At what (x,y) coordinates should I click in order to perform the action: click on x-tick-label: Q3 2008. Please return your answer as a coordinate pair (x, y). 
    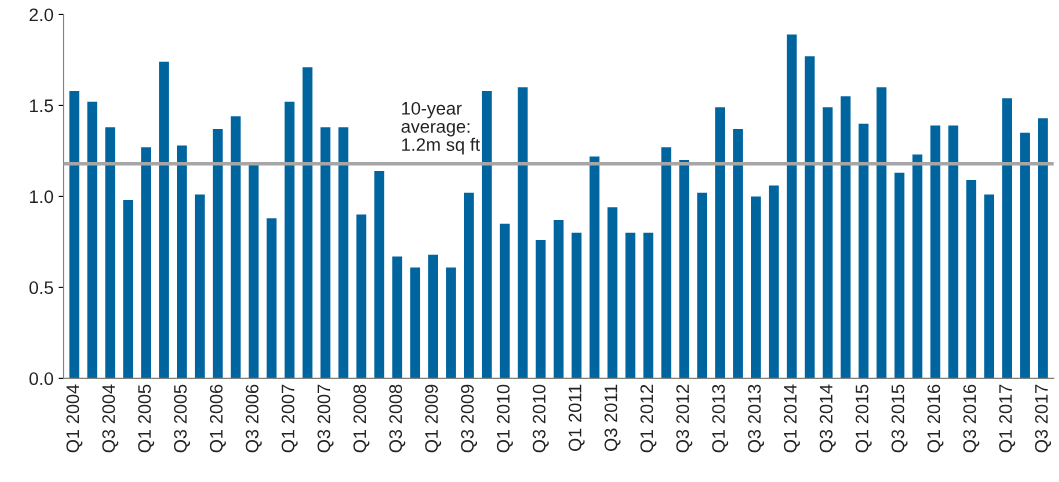
    Looking at the image, I should click on (397, 418).